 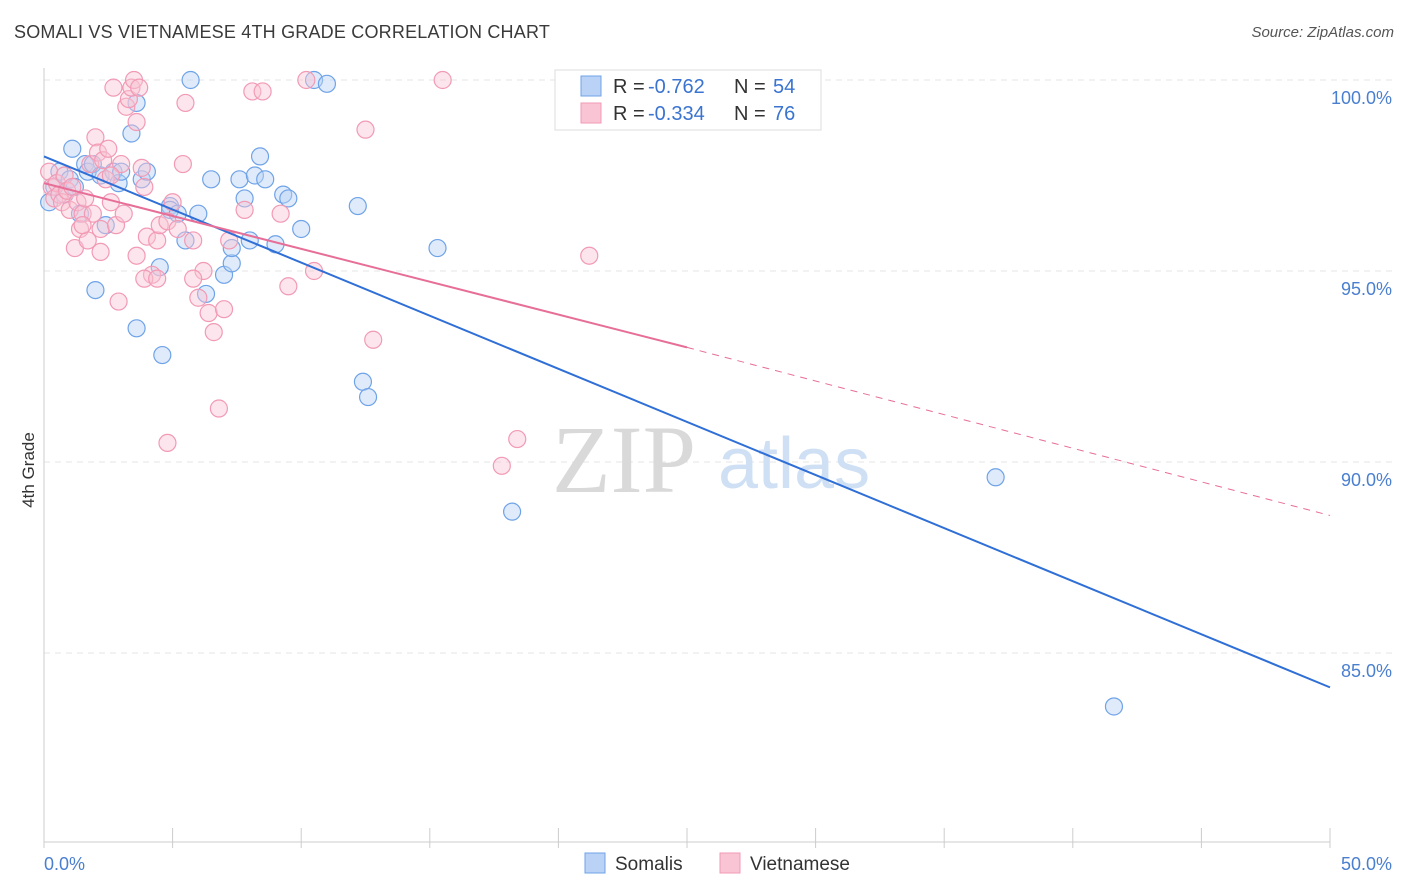 What do you see at coordinates (800, 864) in the screenshot?
I see `bottom-legend-label: Vietnamese` at bounding box center [800, 864].